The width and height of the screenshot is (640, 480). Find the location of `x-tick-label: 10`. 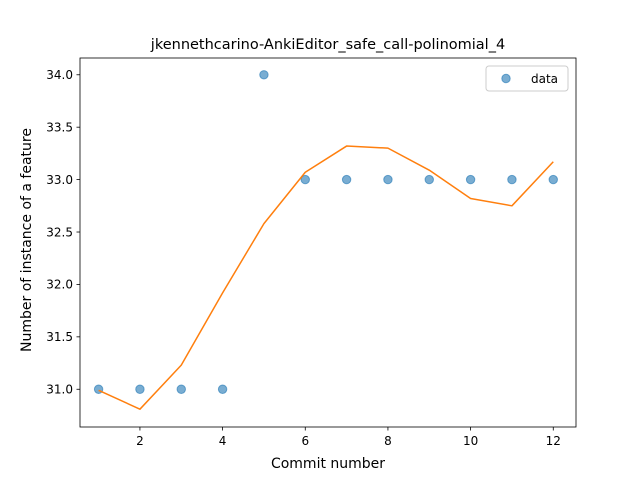

x-tick-label: 10 is located at coordinates (470, 441).